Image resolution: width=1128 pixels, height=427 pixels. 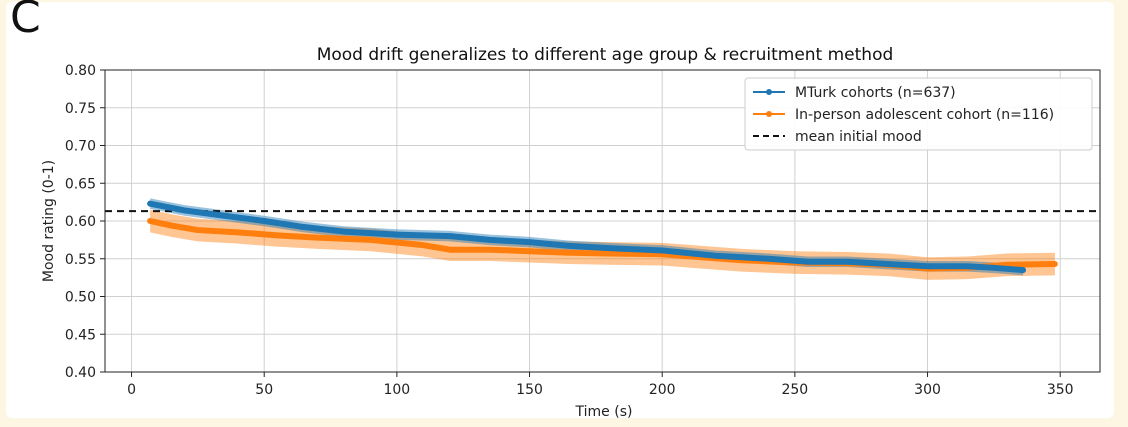 I want to click on legend-inperson-marker, so click(x=769, y=114).